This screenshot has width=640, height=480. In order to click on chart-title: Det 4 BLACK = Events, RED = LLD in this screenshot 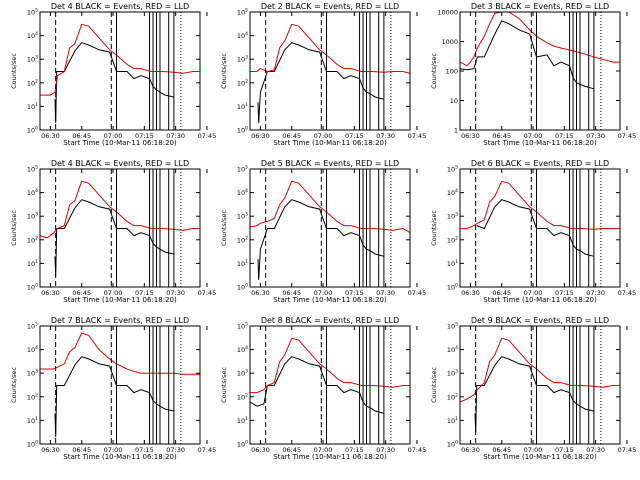, I will do `click(120, 6)`.